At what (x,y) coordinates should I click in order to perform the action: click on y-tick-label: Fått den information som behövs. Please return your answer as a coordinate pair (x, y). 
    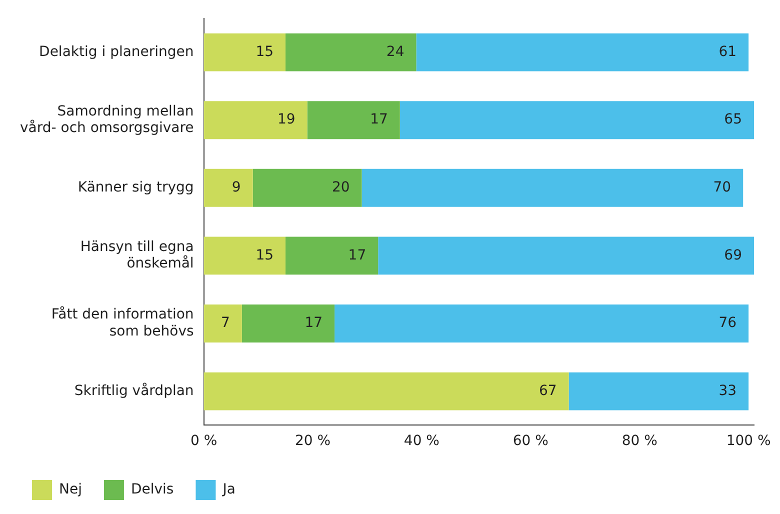
    Looking at the image, I should click on (122, 323).